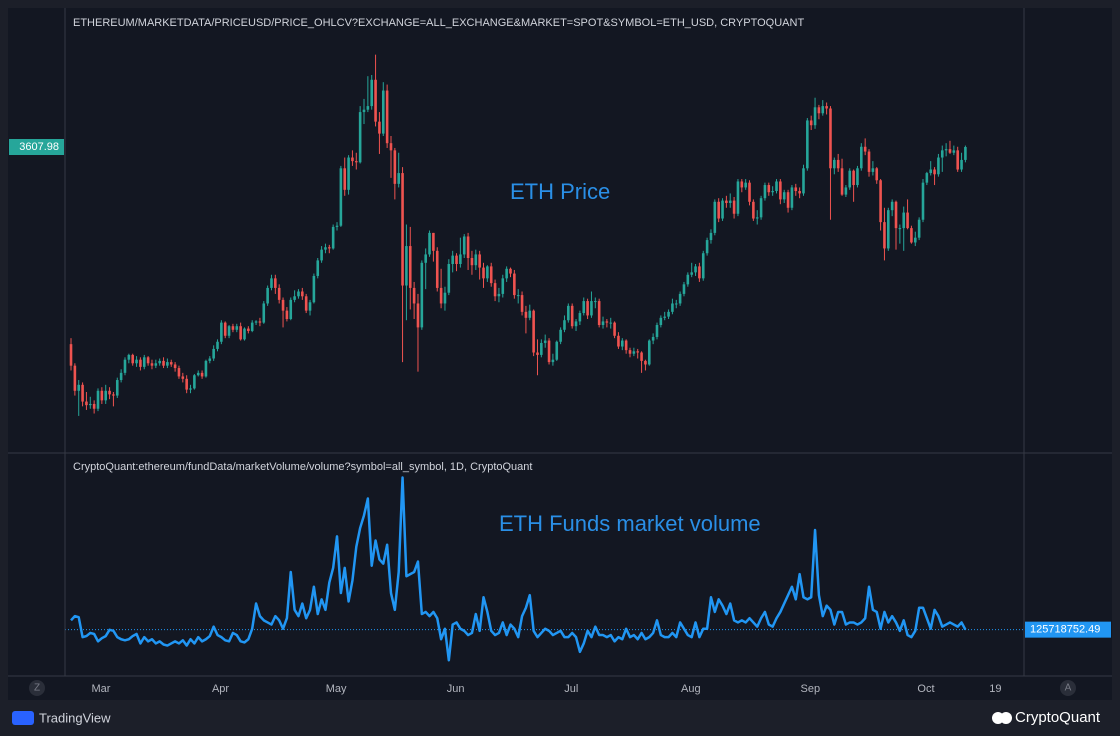  Describe the element at coordinates (101, 689) in the screenshot. I see `x-tick-label: Mar` at that location.